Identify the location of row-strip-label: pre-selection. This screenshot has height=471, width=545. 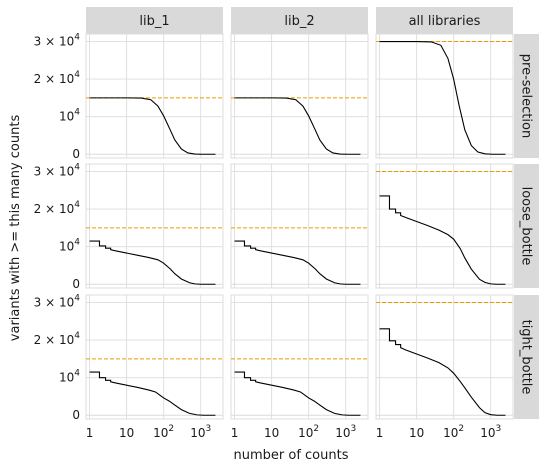
(526, 96).